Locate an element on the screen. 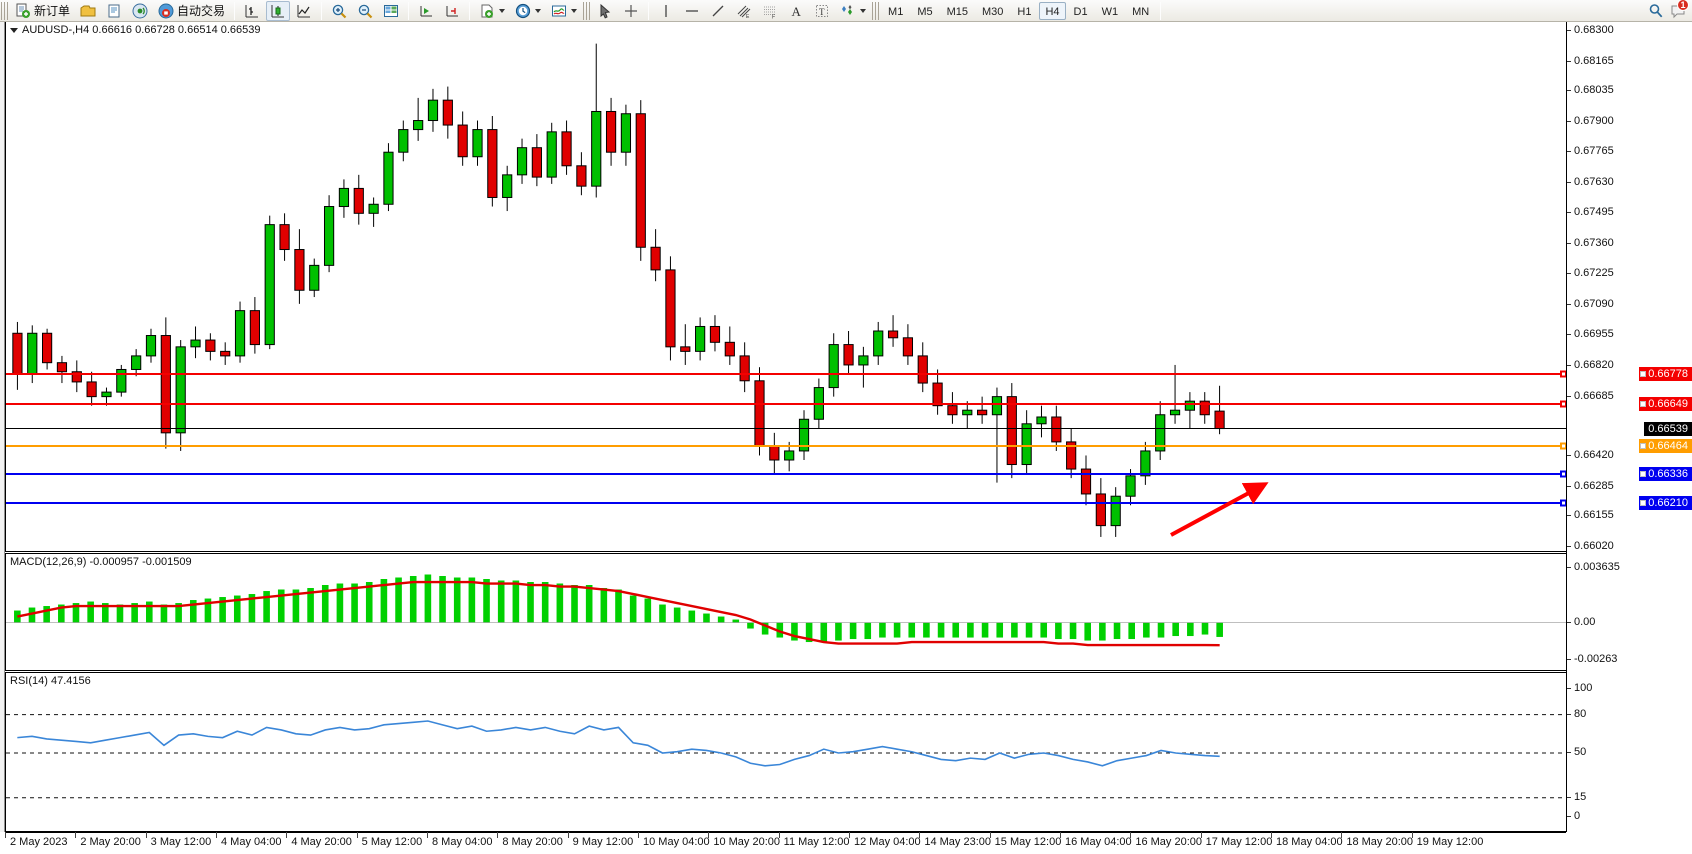 This screenshot has width=1692, height=854. price-tick: 0.68300 is located at coordinates (1590, 30).